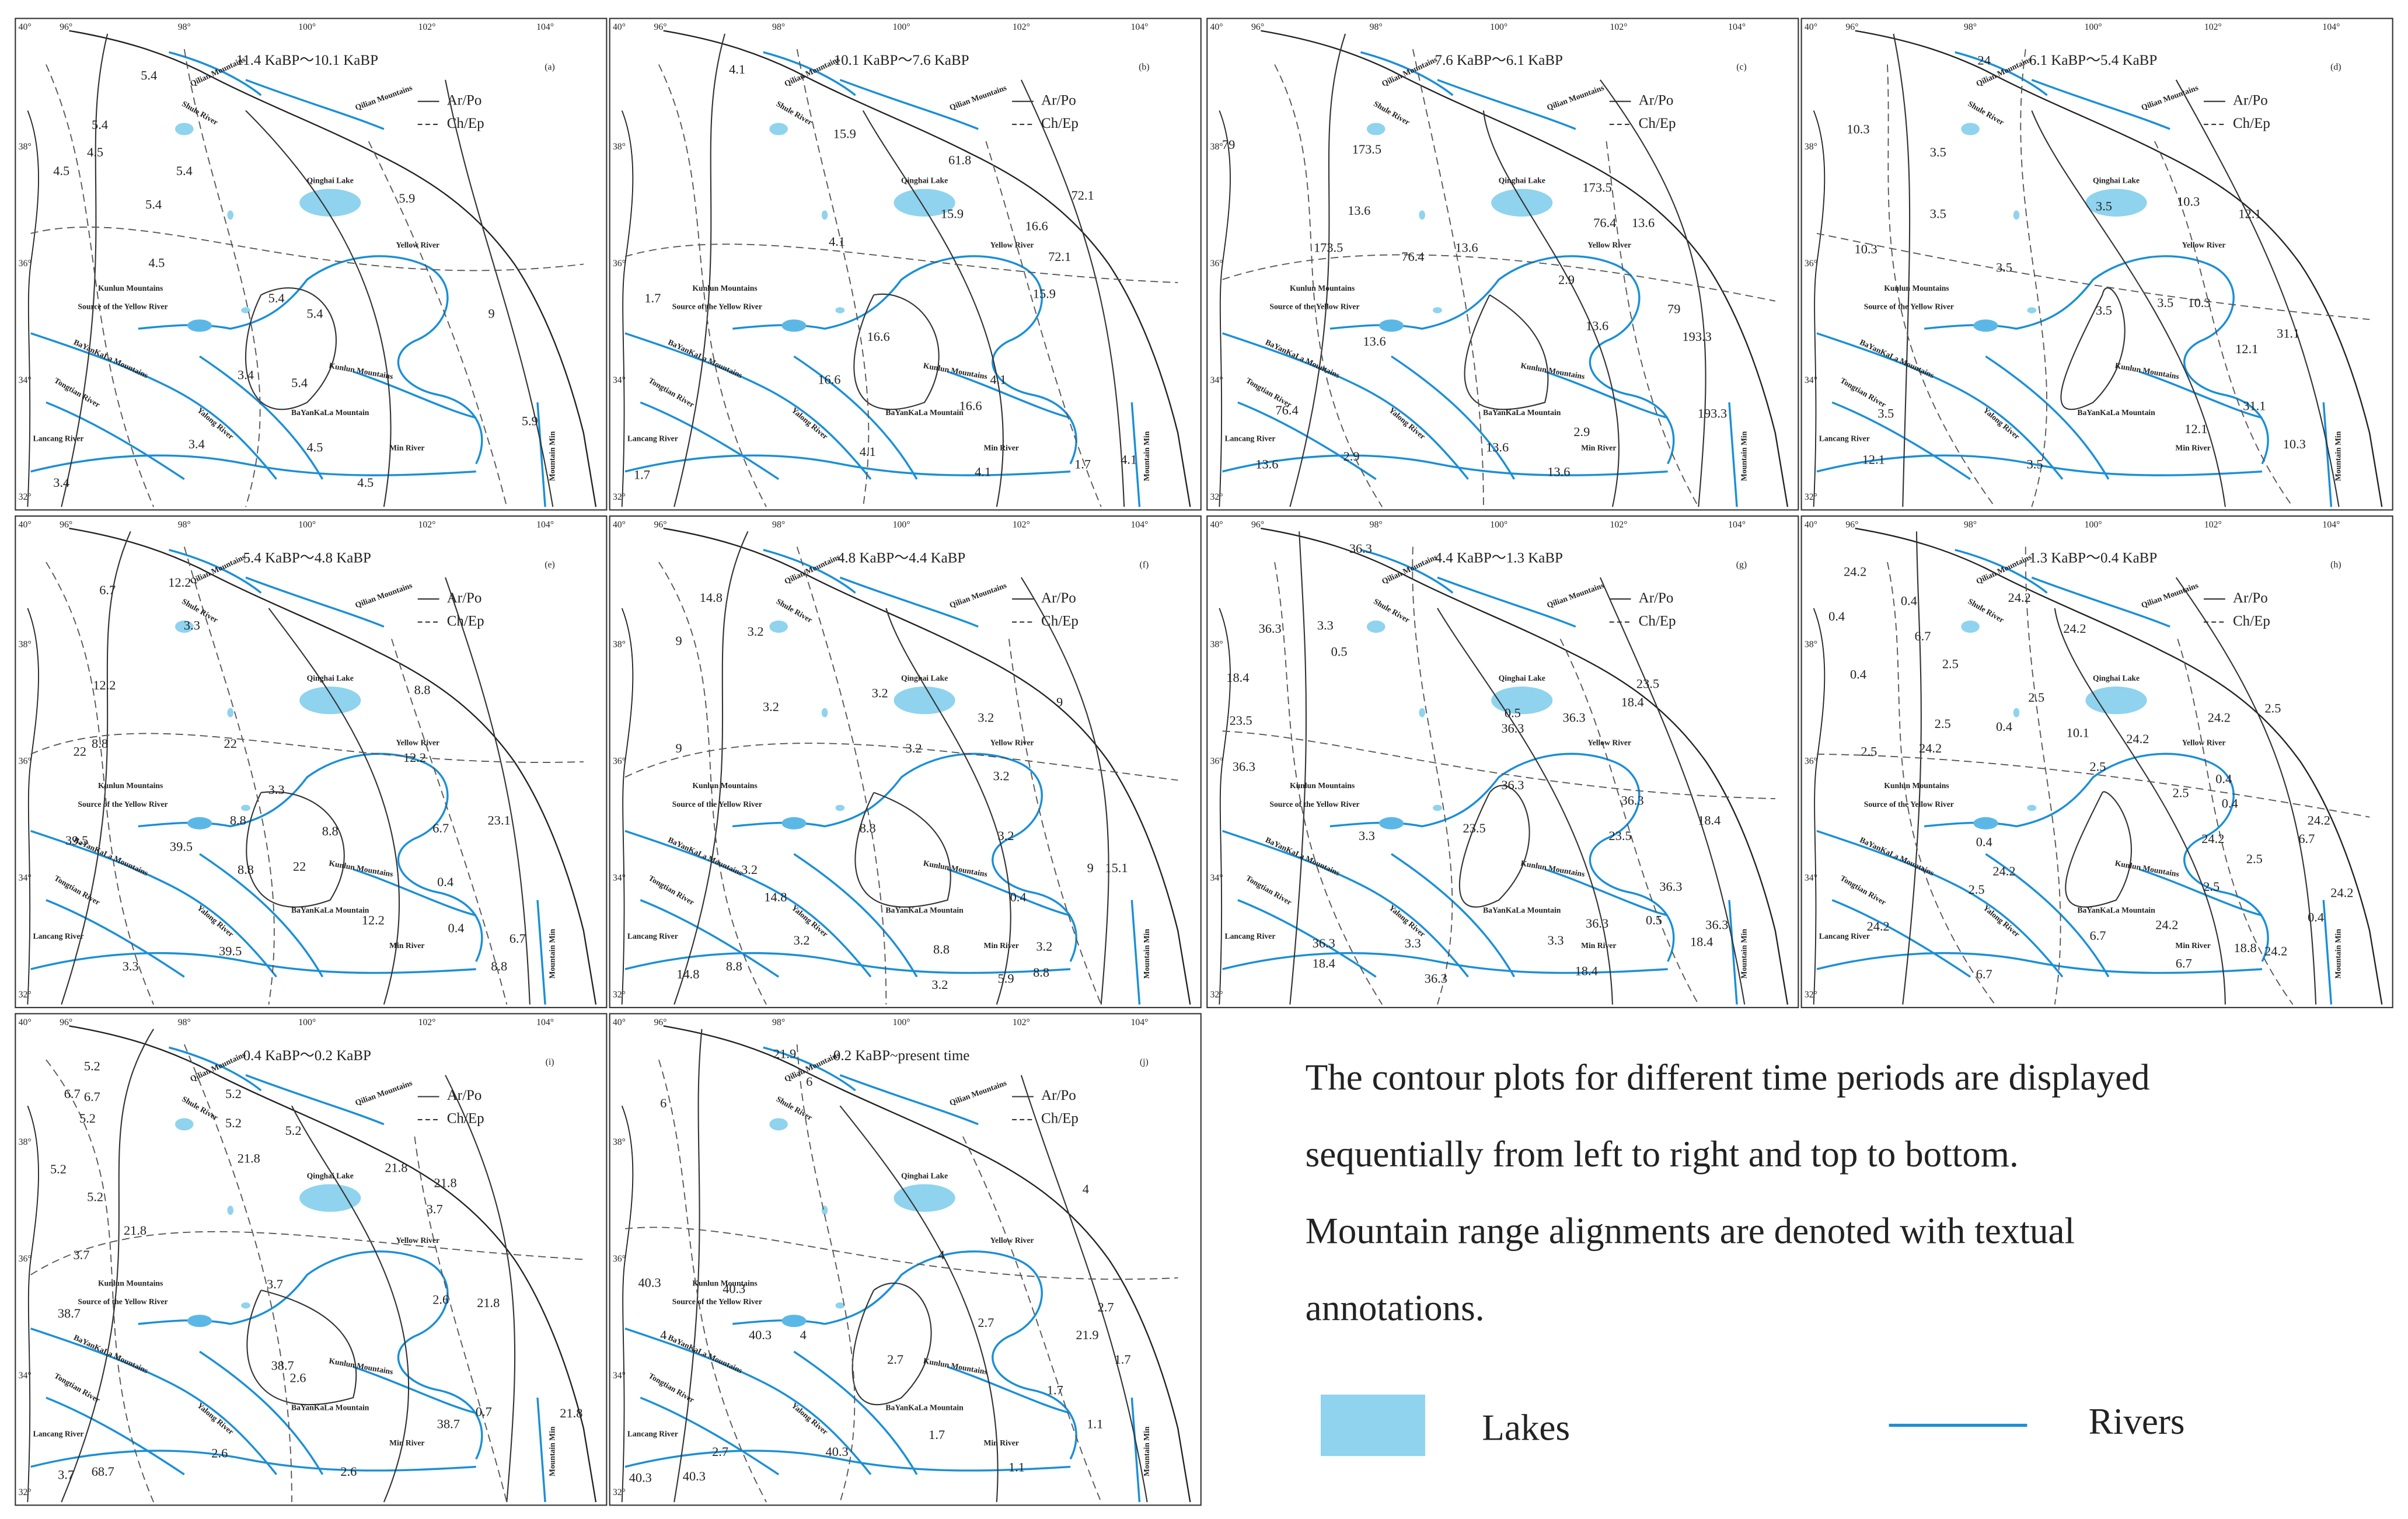 The width and height of the screenshot is (2408, 1519). I want to click on caption-line: annotations., so click(1395, 1307).